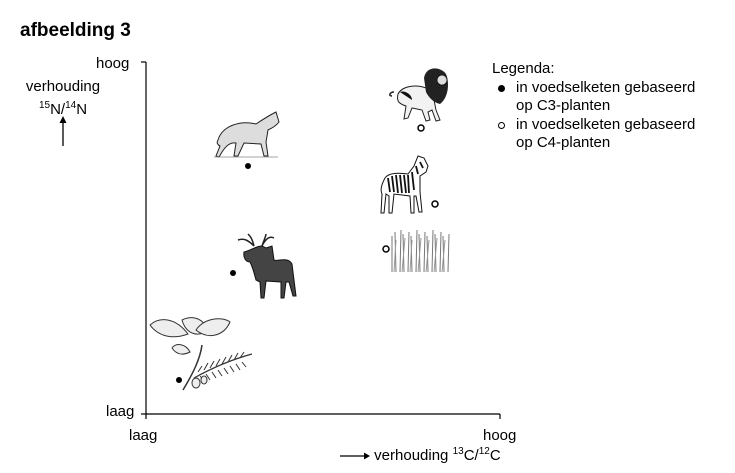  I want to click on moose-icon, so click(267, 266).